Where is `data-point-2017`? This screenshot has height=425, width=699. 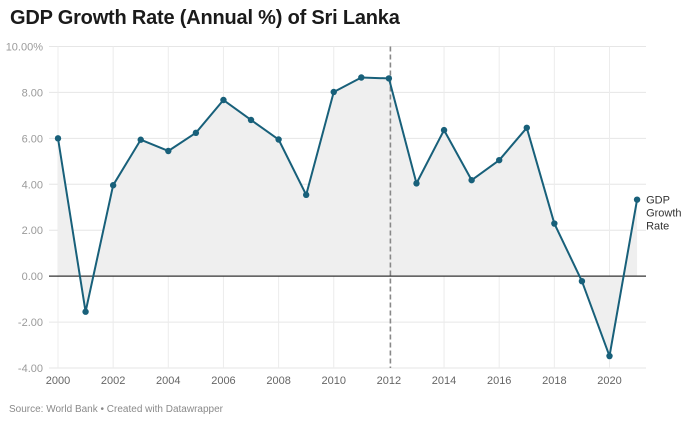
data-point-2017 is located at coordinates (526, 127).